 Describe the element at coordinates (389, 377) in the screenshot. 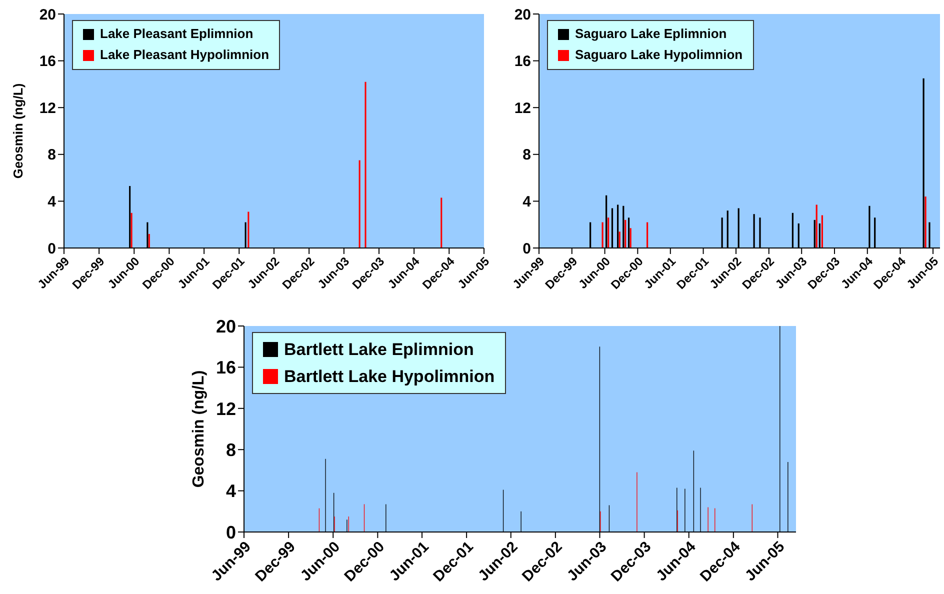

I see `legend-label: Bartlett Lake Hypolimnion` at that location.